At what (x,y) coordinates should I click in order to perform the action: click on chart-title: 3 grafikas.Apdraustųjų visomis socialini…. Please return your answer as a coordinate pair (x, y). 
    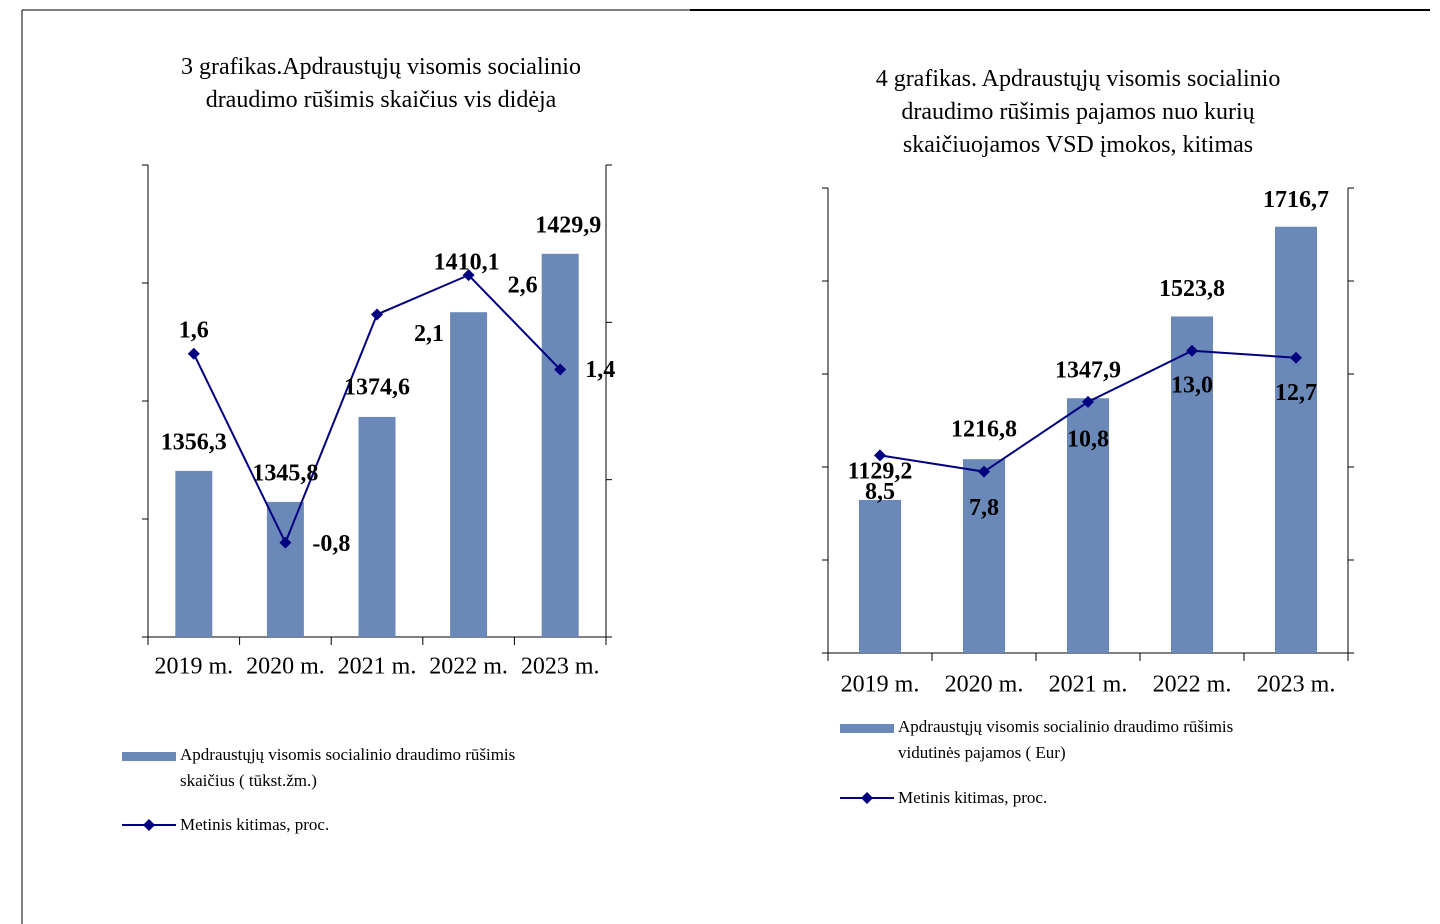
    Looking at the image, I should click on (381, 83).